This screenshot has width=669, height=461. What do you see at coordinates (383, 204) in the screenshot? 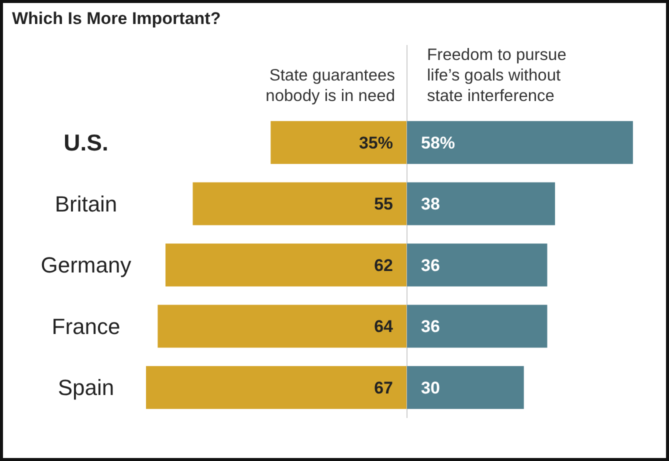
I see `data-label: 55` at bounding box center [383, 204].